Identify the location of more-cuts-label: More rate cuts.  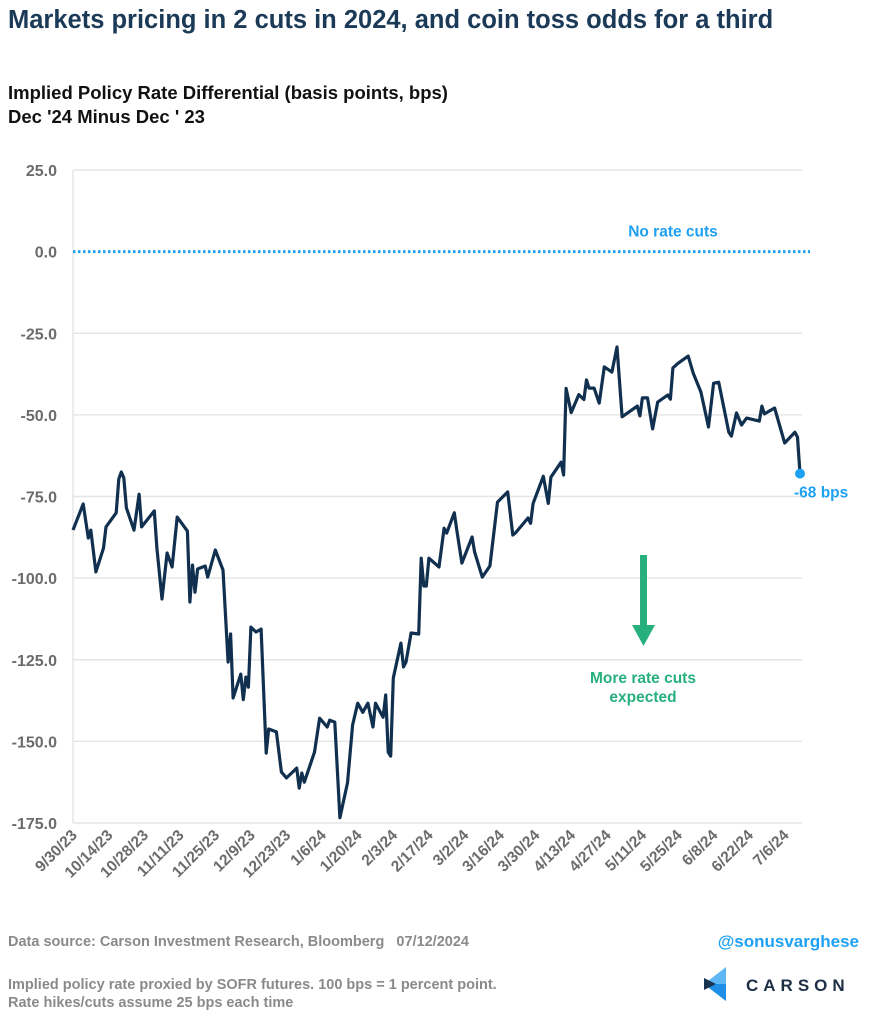
(643, 678).